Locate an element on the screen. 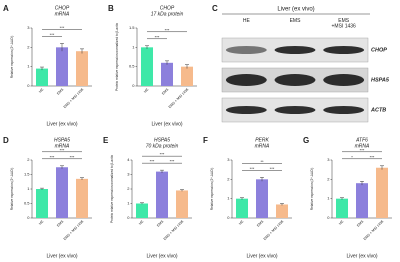 The height and width of the screenshot is (262, 400). row-label: ACTB is located at coordinates (378, 110).